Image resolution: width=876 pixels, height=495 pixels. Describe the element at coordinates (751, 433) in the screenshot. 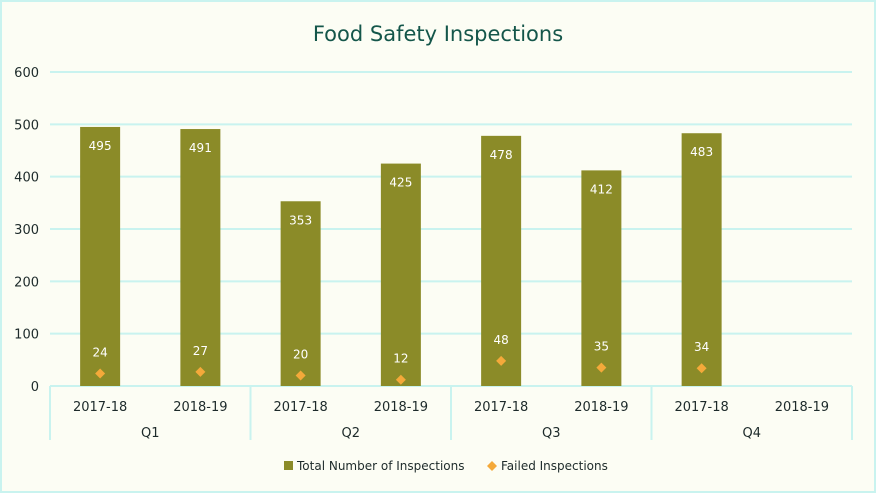

I see `x-group-label: Q4` at that location.